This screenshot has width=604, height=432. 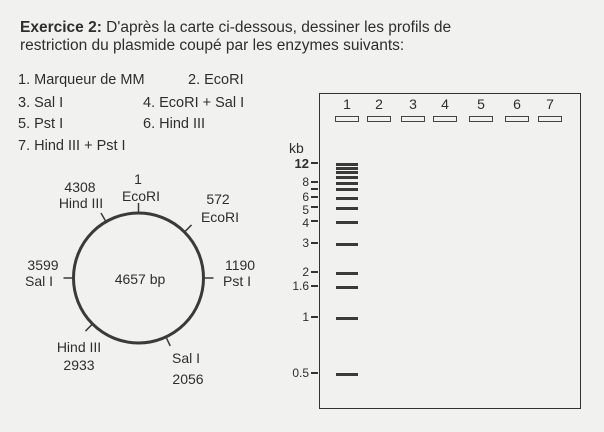 What do you see at coordinates (347, 104) in the screenshot?
I see `lane-number: 1` at bounding box center [347, 104].